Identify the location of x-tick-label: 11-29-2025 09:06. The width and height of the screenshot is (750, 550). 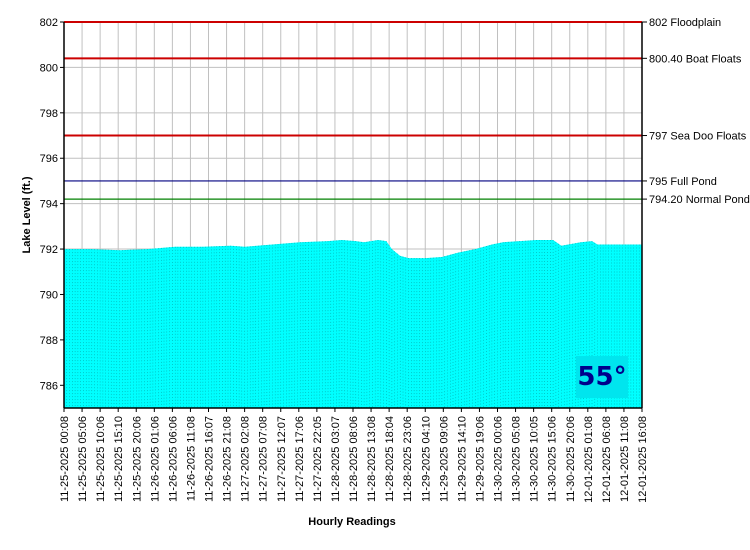
(444, 459).